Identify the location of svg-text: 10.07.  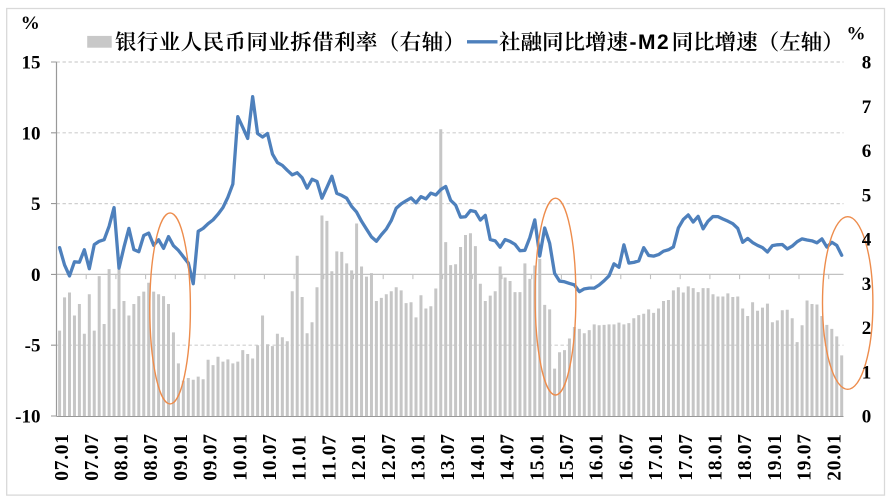
(270, 456).